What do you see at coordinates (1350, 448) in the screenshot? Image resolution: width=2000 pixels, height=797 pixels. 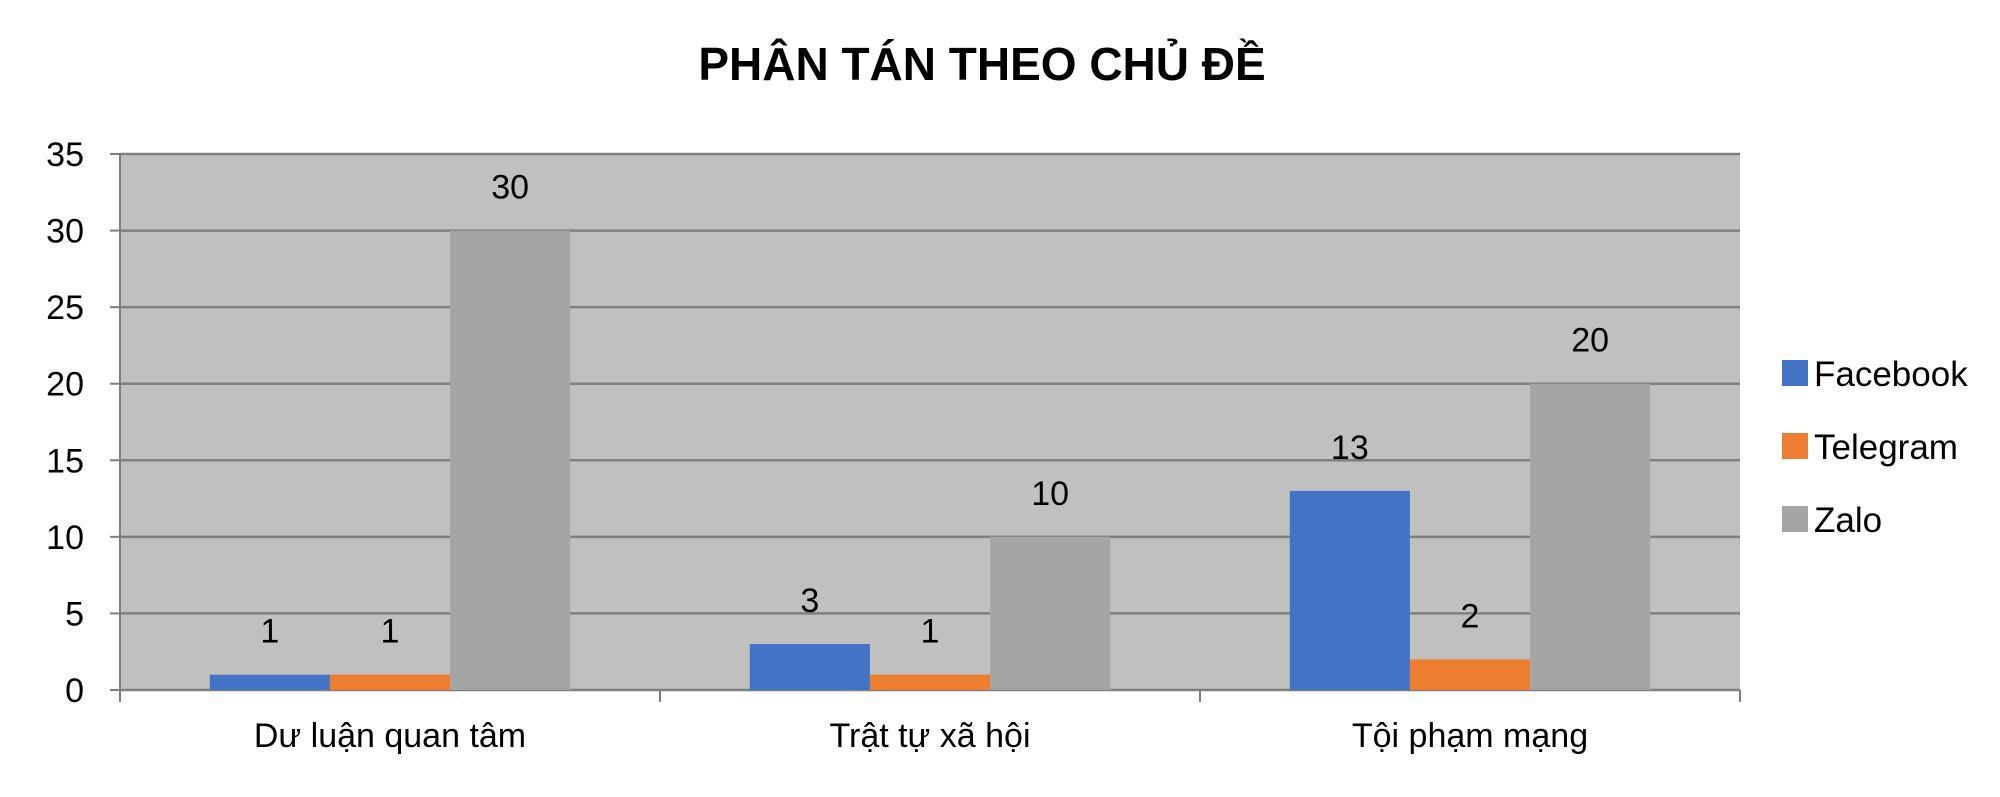 I see `data-label: 13` at bounding box center [1350, 448].